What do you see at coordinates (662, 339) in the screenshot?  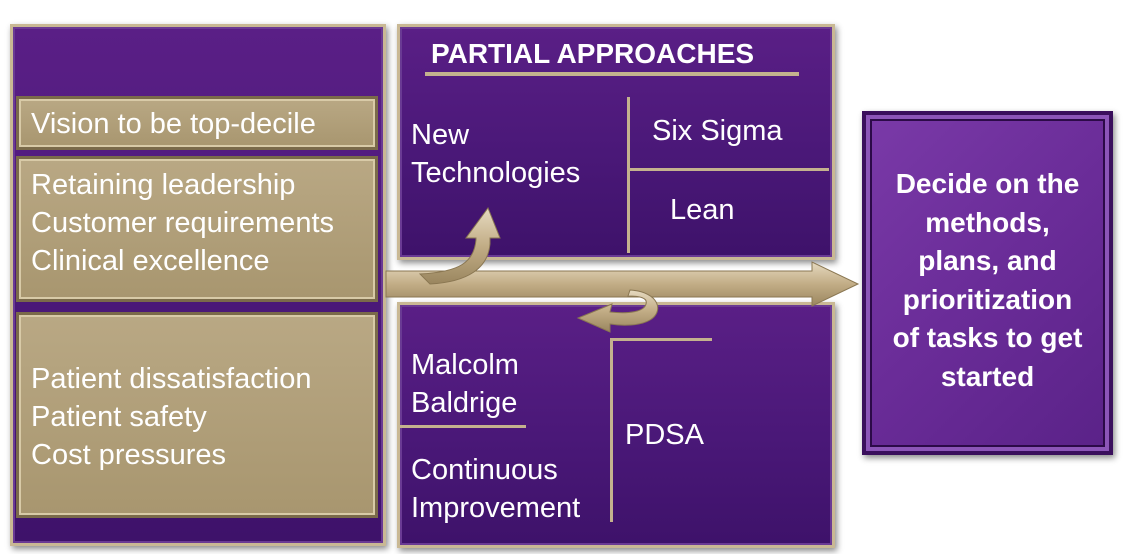 I see `lower-top-divider` at bounding box center [662, 339].